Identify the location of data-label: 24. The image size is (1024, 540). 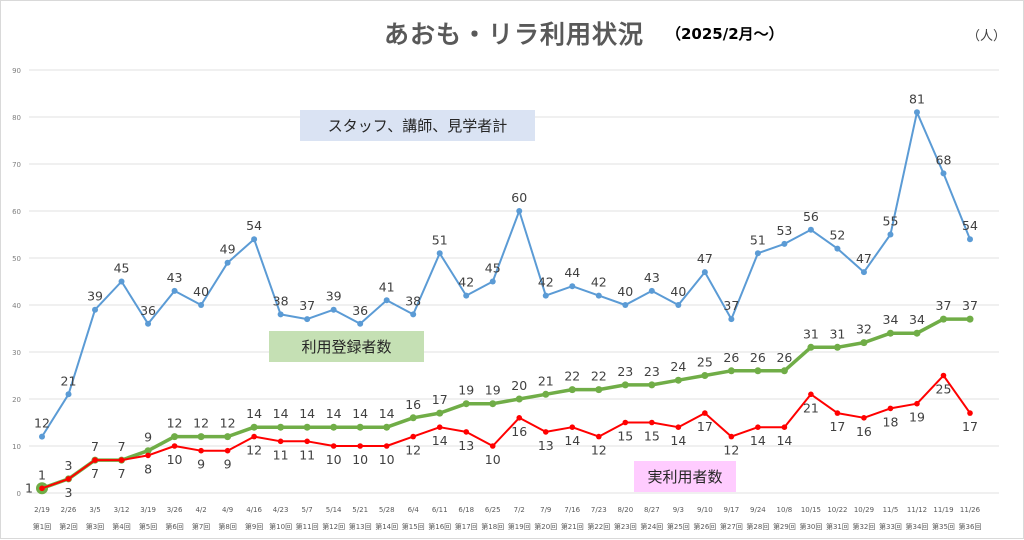
(678, 366).